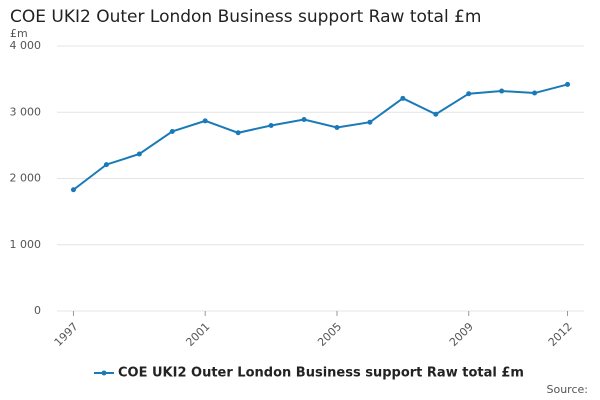  What do you see at coordinates (568, 389) in the screenshot?
I see `source: Source:` at bounding box center [568, 389].